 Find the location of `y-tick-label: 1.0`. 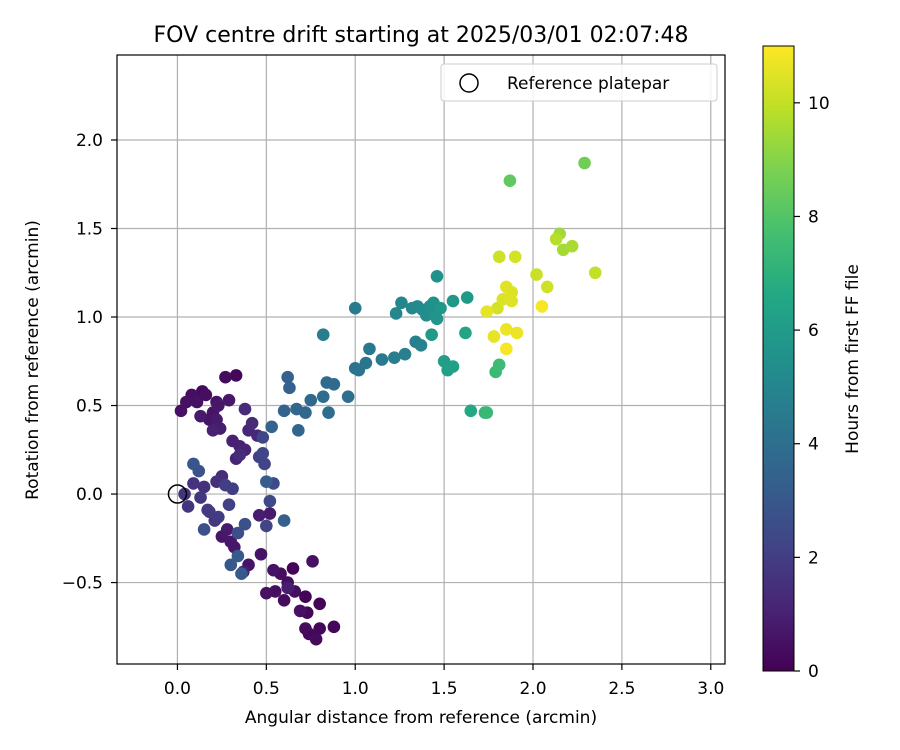

y-tick-label: 1.0 is located at coordinates (89, 318).